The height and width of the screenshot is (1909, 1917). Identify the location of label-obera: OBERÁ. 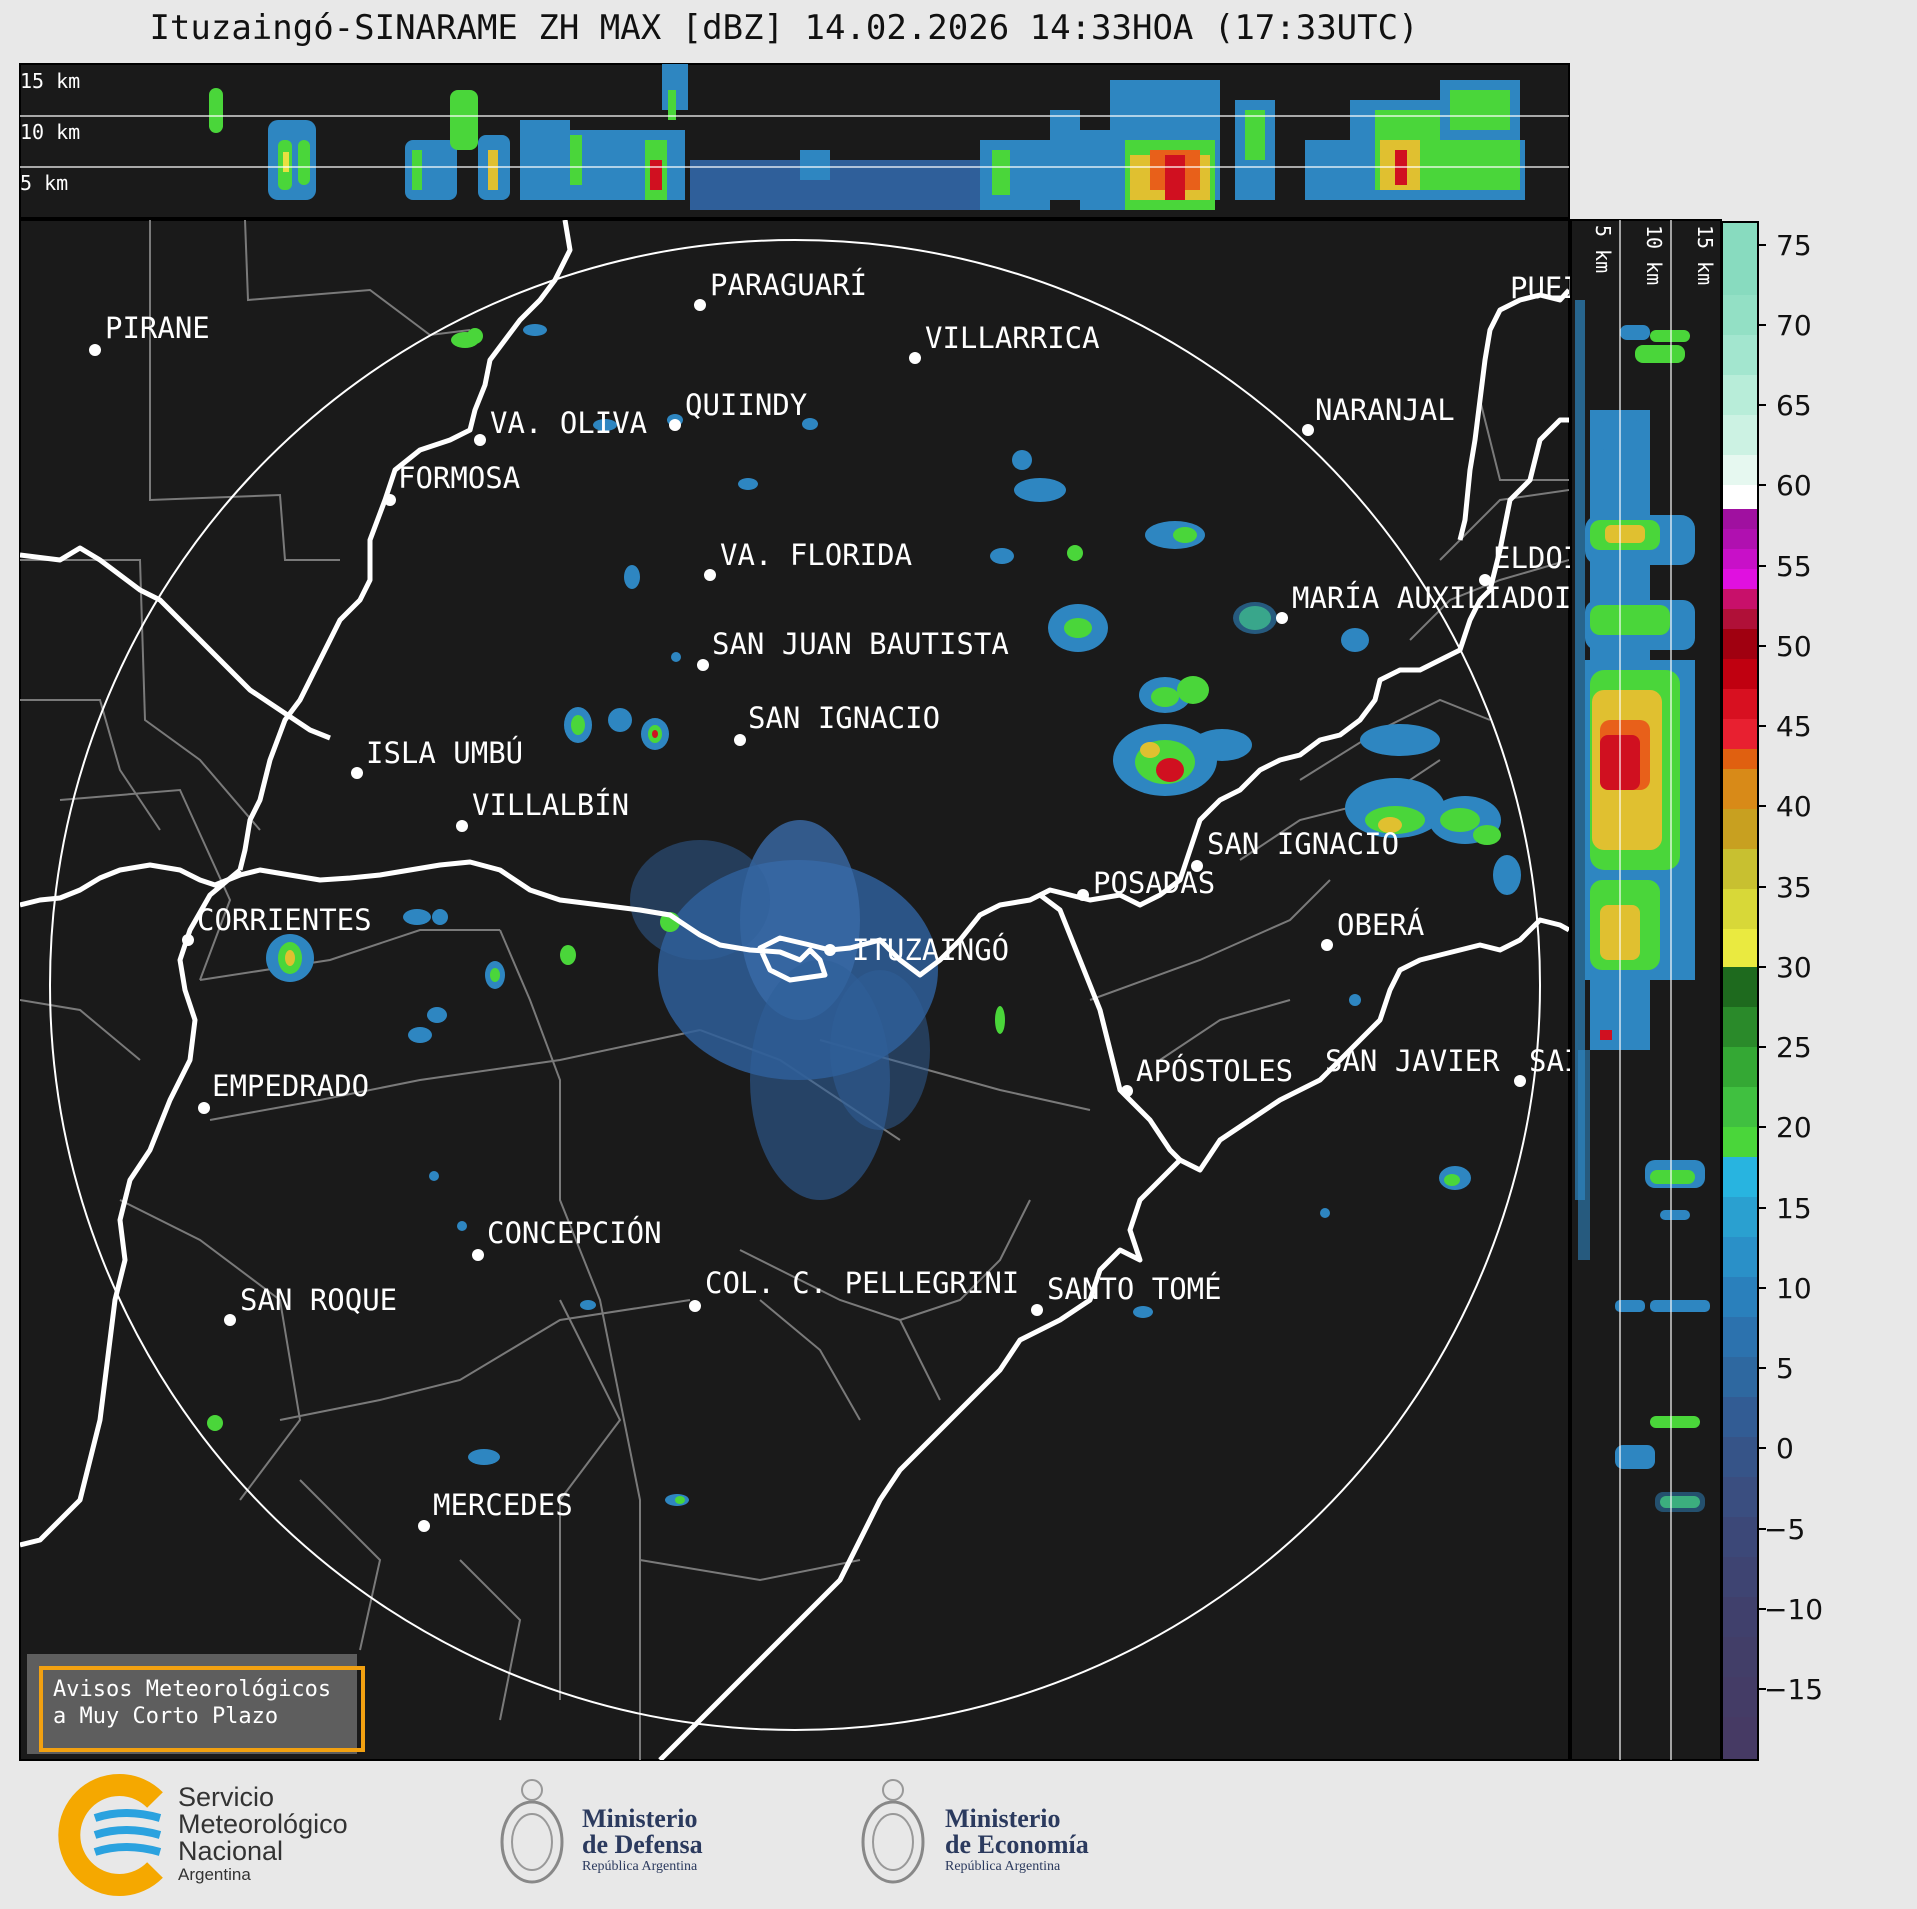
(1380, 925).